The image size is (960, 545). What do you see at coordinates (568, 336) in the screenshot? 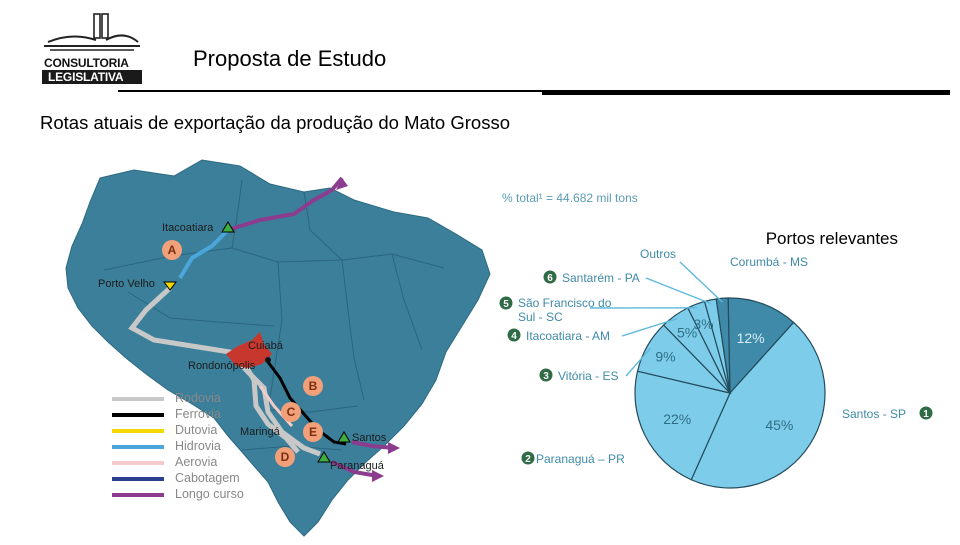
I see `pie-category-label-3: Itacoatiara - AM` at bounding box center [568, 336].